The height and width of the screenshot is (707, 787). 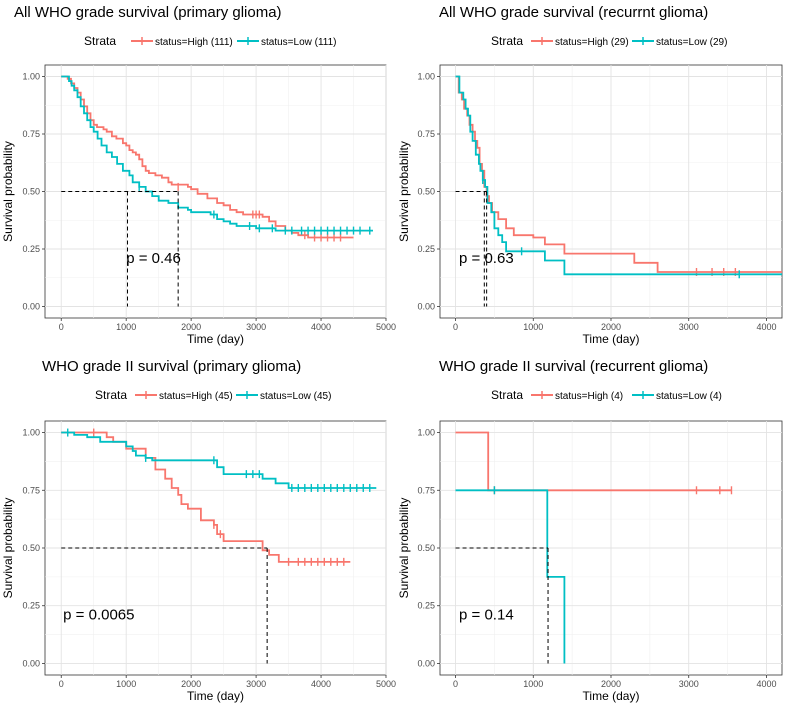 What do you see at coordinates (171, 366) in the screenshot?
I see `panel-title: WHO grade II survival (primary glioma)` at bounding box center [171, 366].